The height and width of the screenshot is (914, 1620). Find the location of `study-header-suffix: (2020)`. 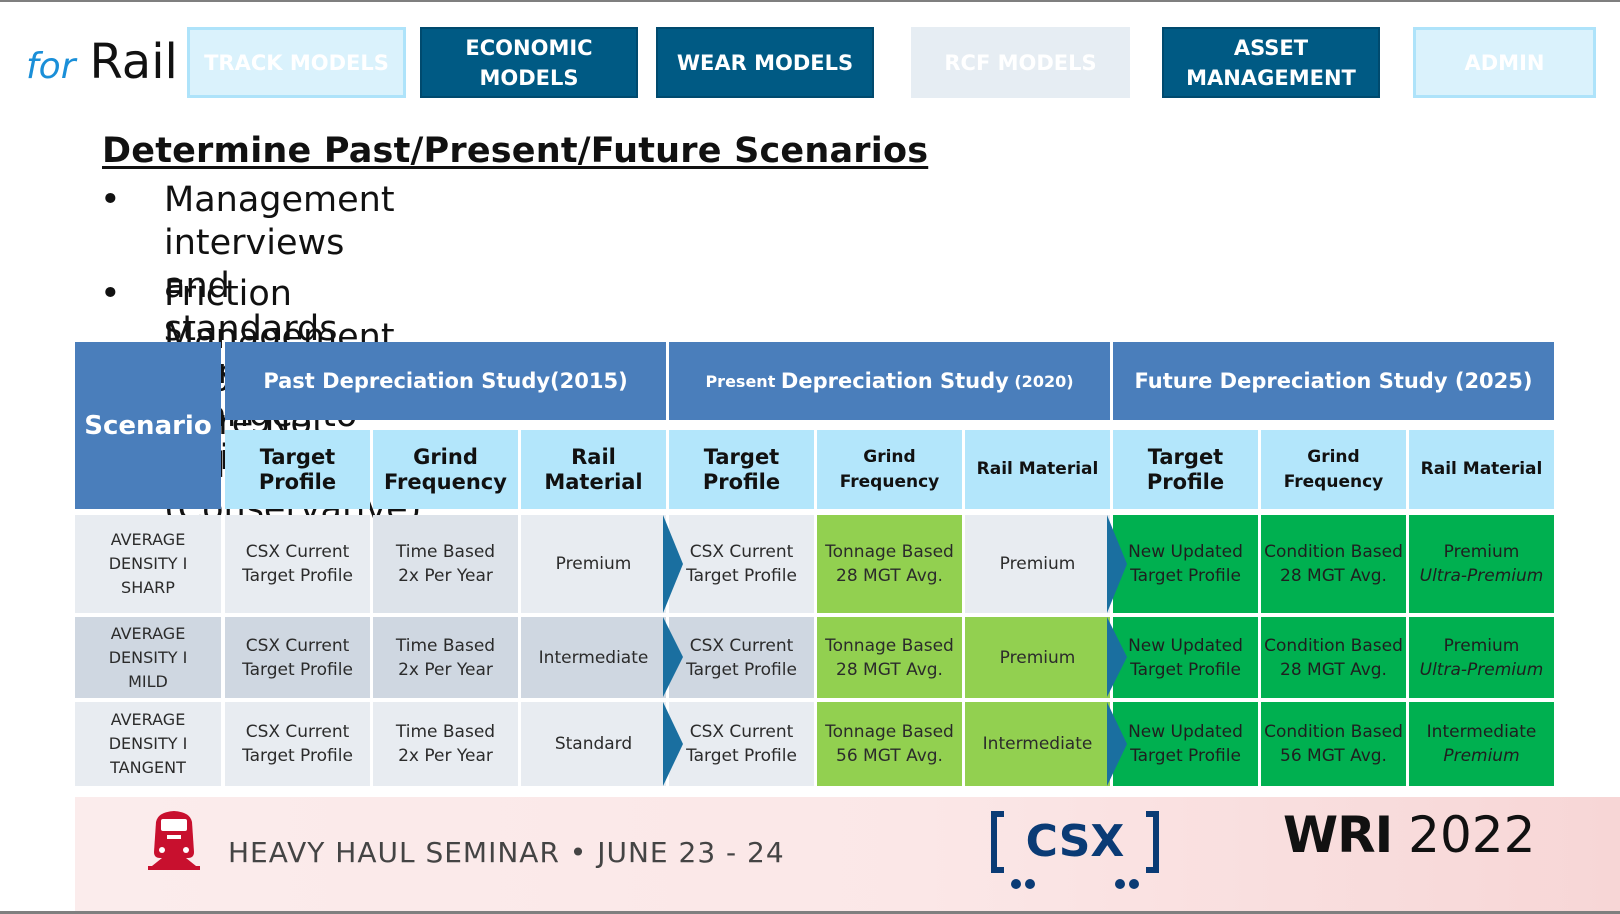

study-header-suffix: (2020) is located at coordinates (1041, 381).